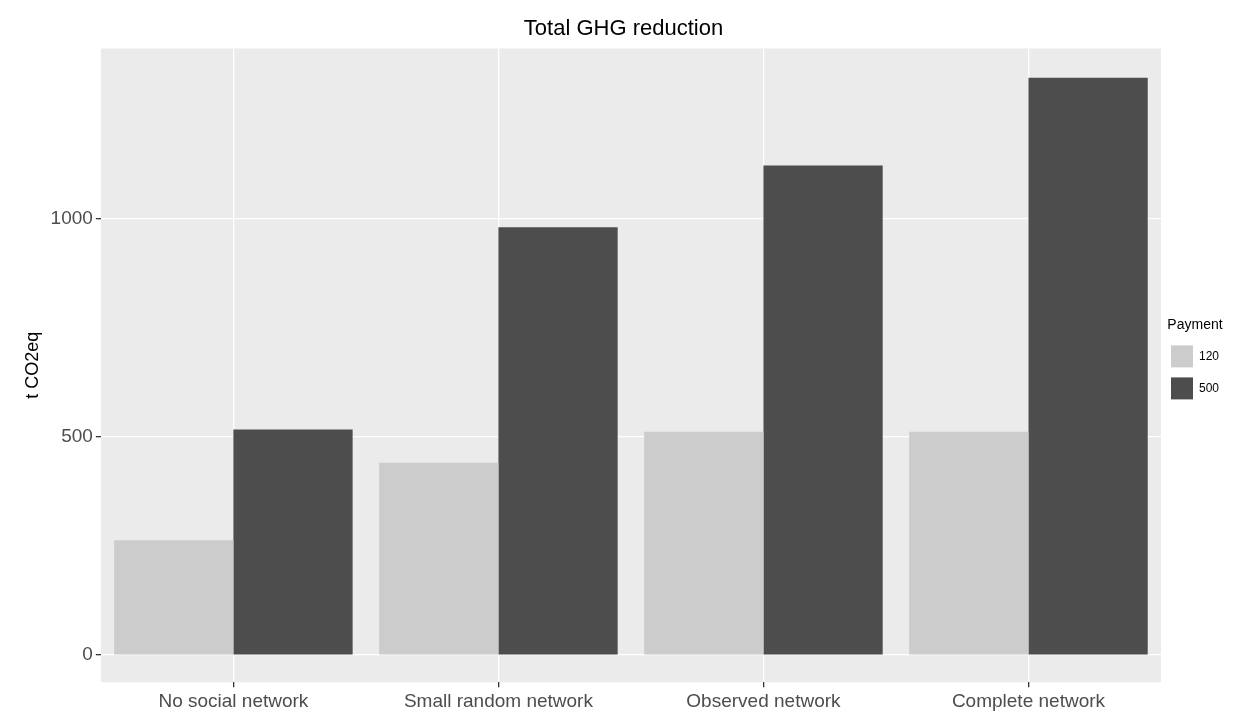  Describe the element at coordinates (87, 654) in the screenshot. I see `y-tick-label: 0` at that location.